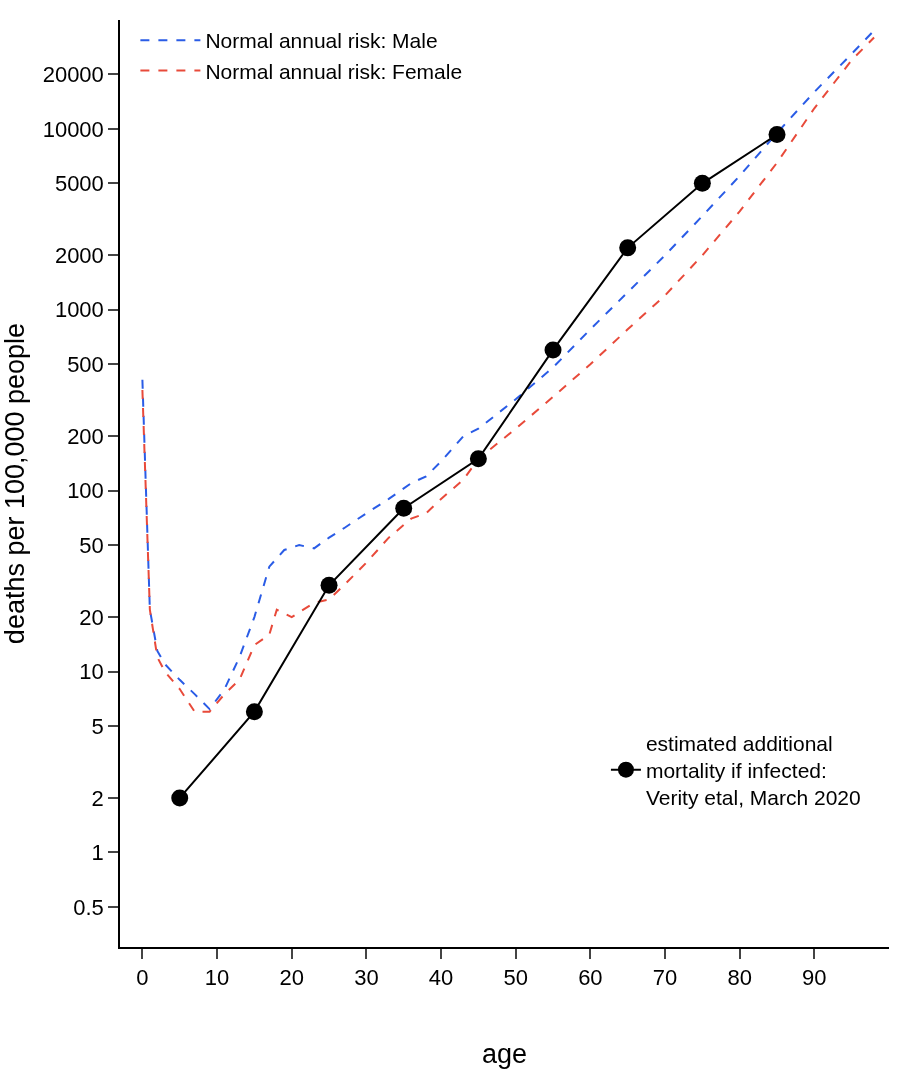  What do you see at coordinates (97, 853) in the screenshot?
I see `y-tick-label: 1` at bounding box center [97, 853].